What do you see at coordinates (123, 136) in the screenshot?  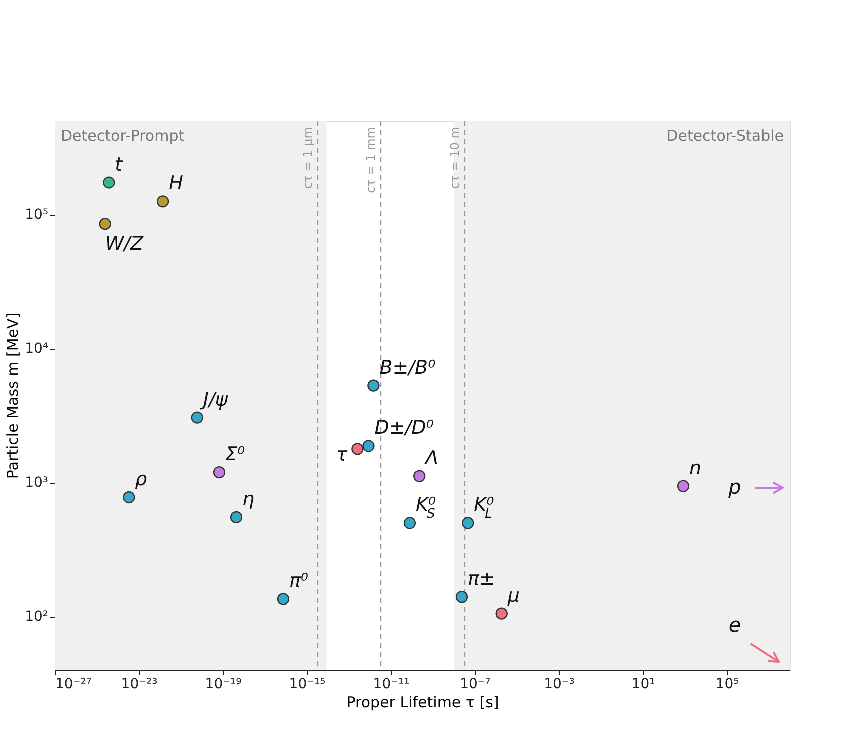 I see `band-label: Detector-Prompt` at bounding box center [123, 136].